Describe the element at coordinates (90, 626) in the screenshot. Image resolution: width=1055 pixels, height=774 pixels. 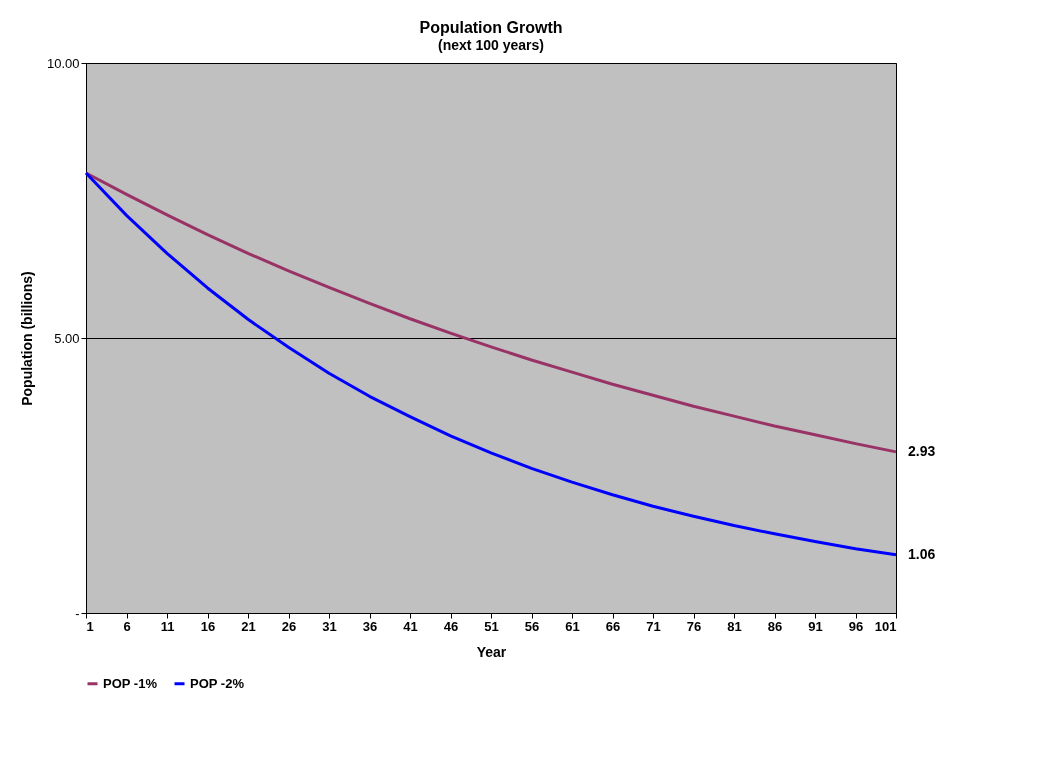
I see `x-tick-label: 1` at that location.